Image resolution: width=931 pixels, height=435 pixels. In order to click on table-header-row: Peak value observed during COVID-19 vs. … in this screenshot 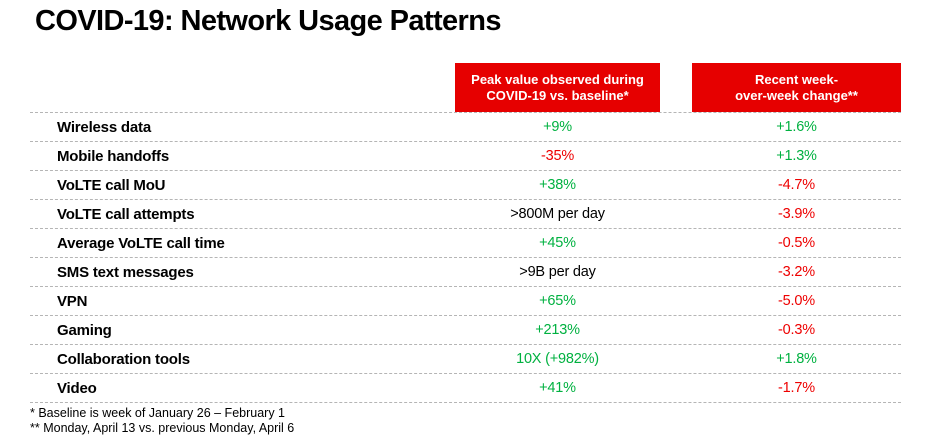, I will do `click(465, 88)`.